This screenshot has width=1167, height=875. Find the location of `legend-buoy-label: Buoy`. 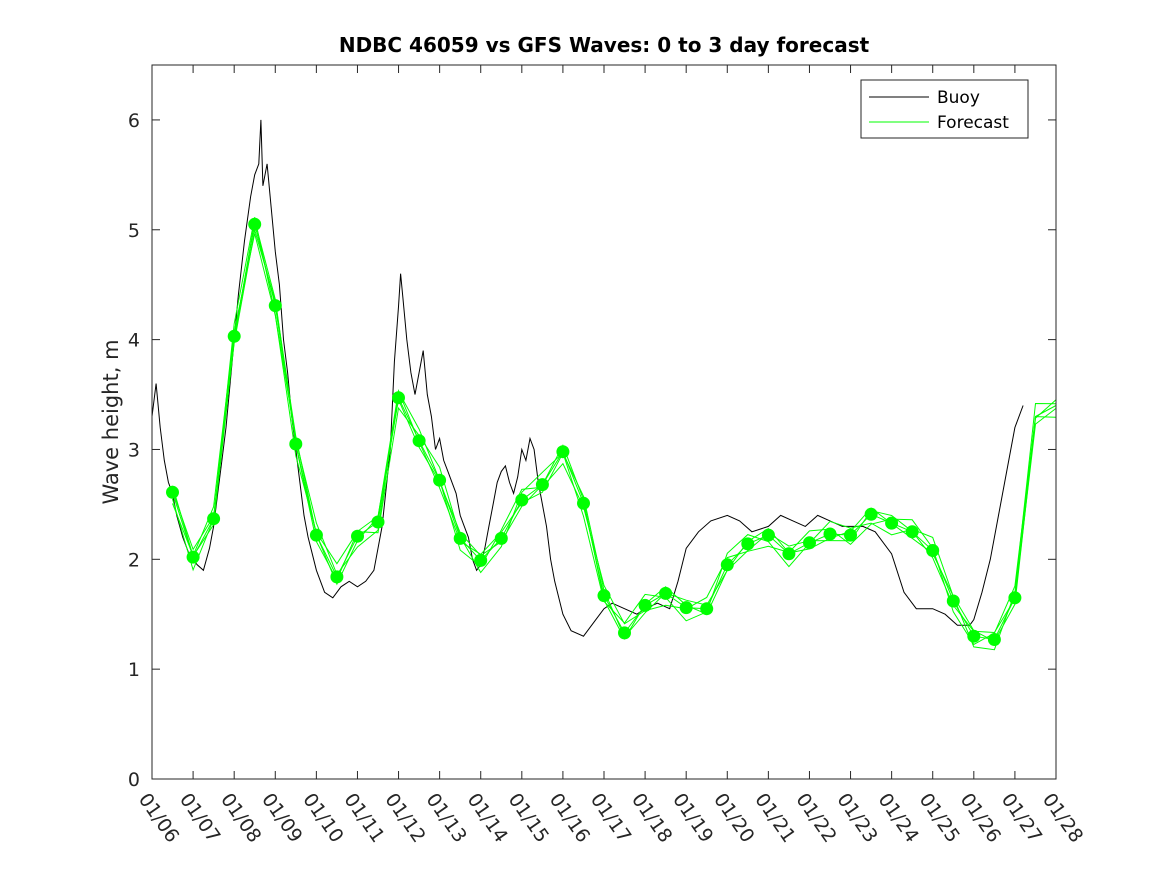

legend-buoy-label: Buoy is located at coordinates (958, 98).